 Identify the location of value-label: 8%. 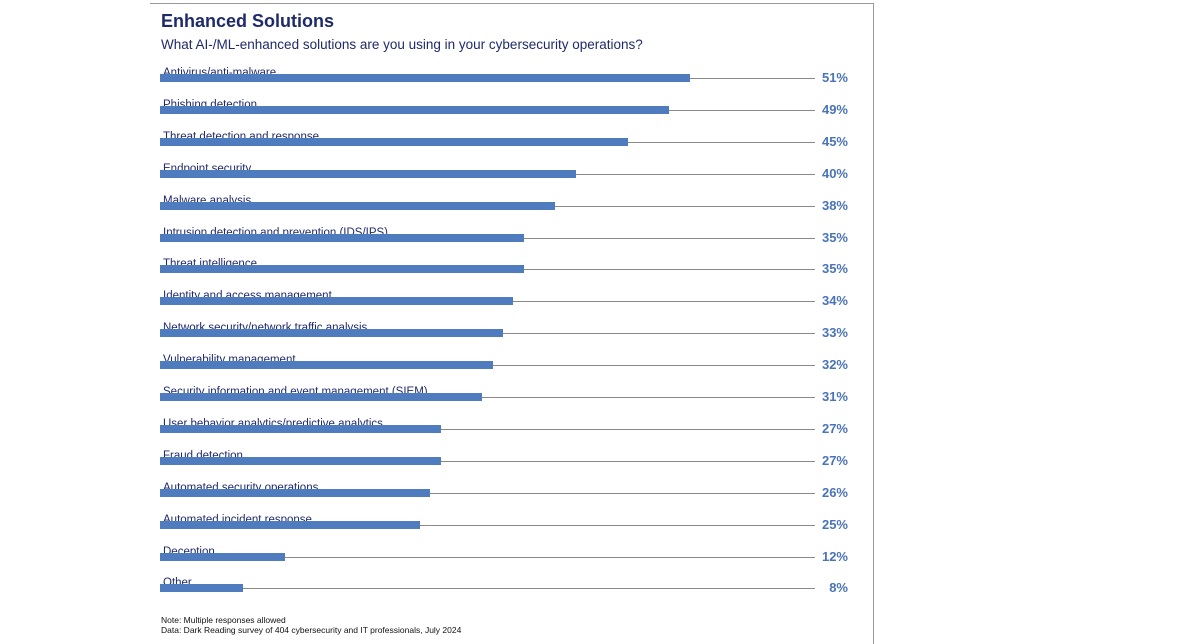
(838, 588).